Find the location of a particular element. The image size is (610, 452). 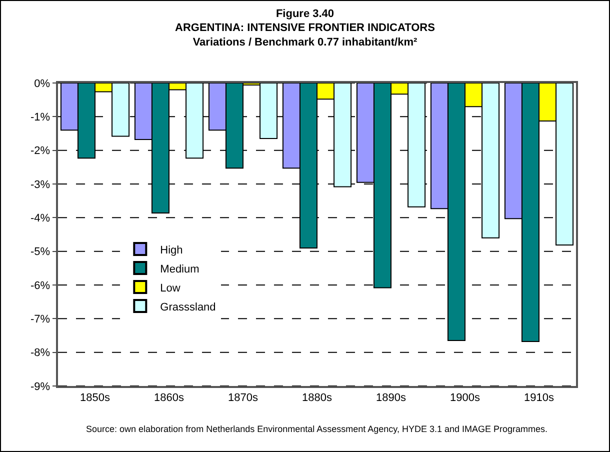

y-tick-label: -1% is located at coordinates (40, 118).